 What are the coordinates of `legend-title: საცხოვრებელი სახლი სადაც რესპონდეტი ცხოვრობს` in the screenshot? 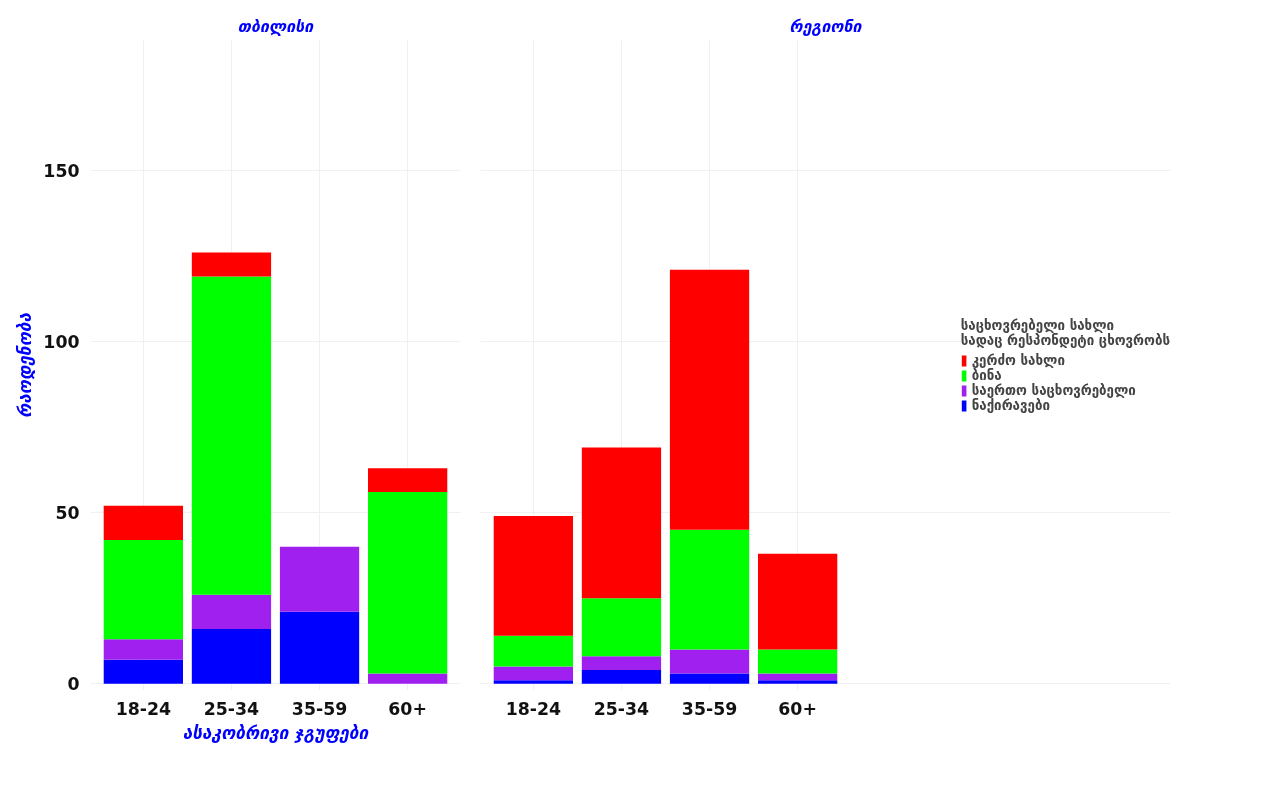 It's located at (1065, 332).